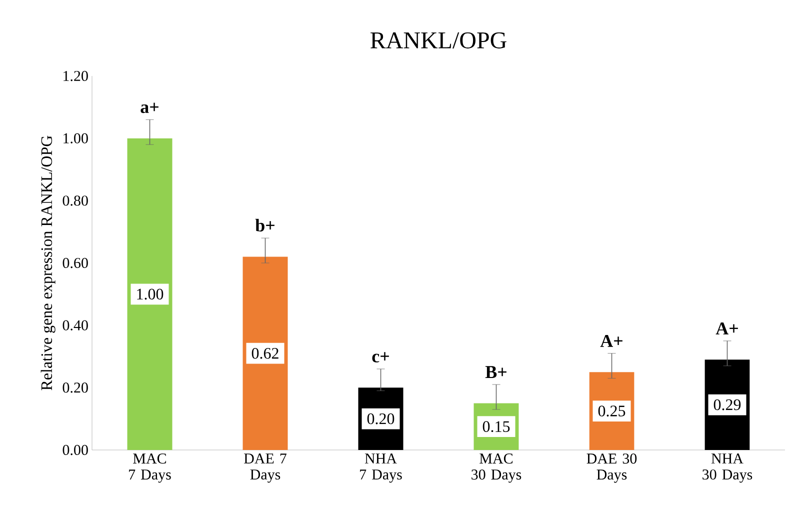  What do you see at coordinates (76, 76) in the screenshot?
I see `y-tick-label: 1.20` at bounding box center [76, 76].